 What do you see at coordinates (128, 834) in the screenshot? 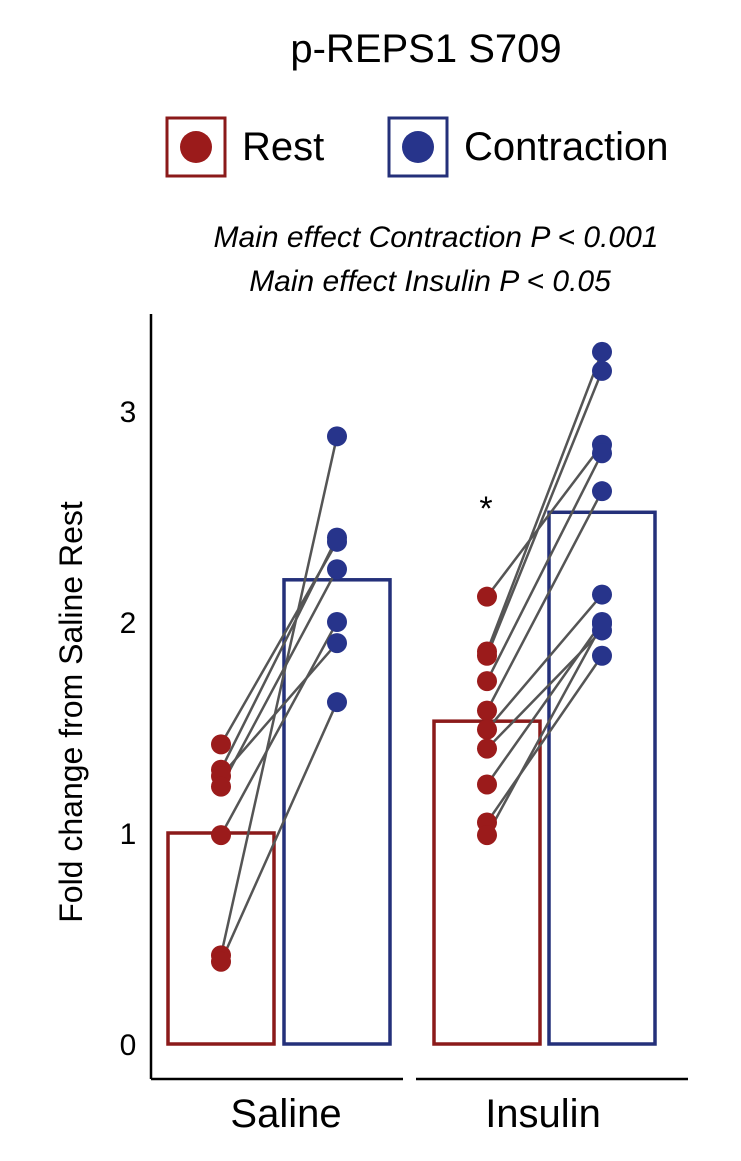
I see `y-tick-1: 1` at bounding box center [128, 834].